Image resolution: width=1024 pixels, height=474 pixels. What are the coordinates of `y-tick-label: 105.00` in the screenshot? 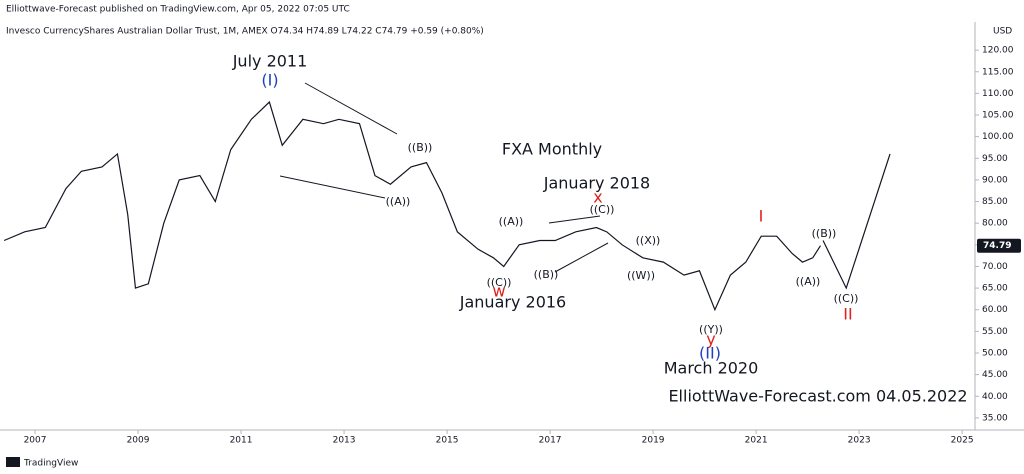 It's located at (998, 116).